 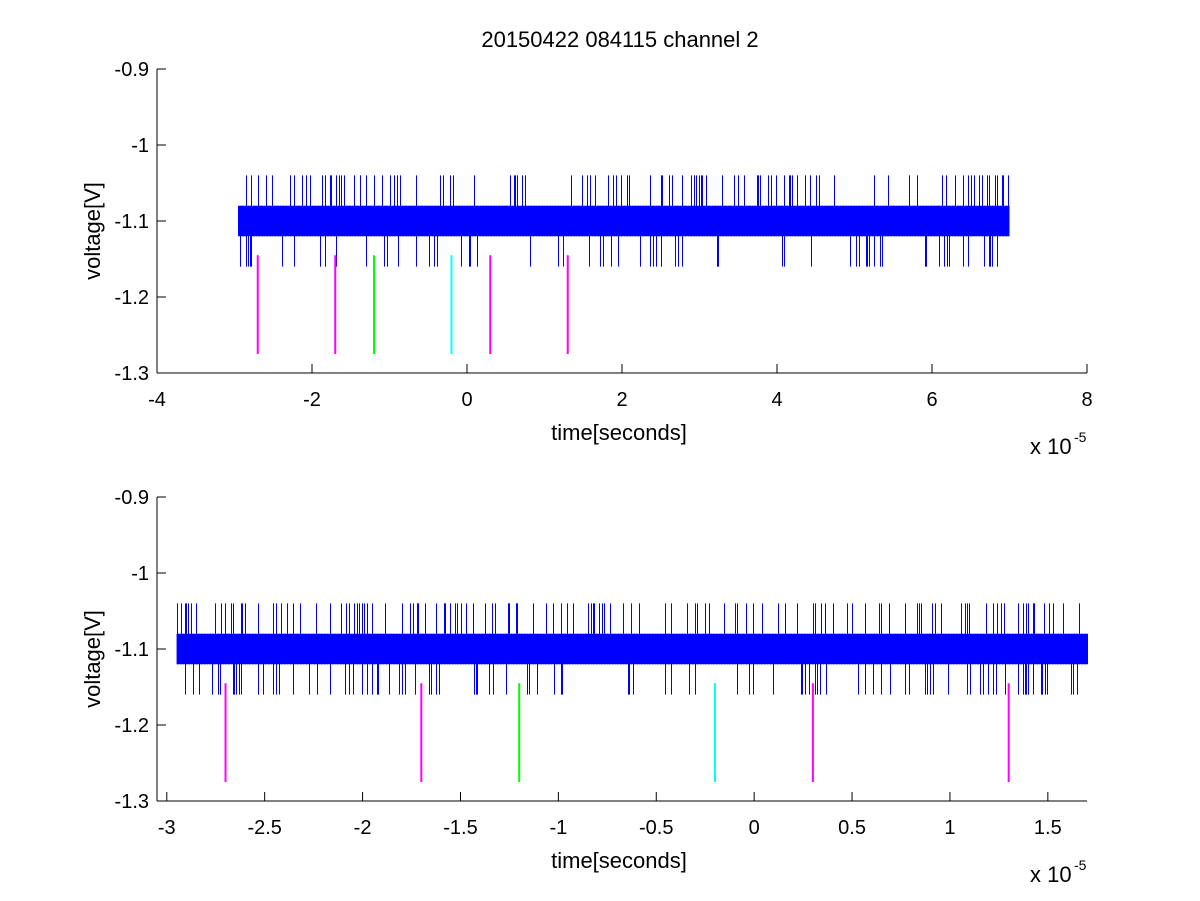 What do you see at coordinates (619, 432) in the screenshot?
I see `chart-0-x-axis-label: time[seconds]` at bounding box center [619, 432].